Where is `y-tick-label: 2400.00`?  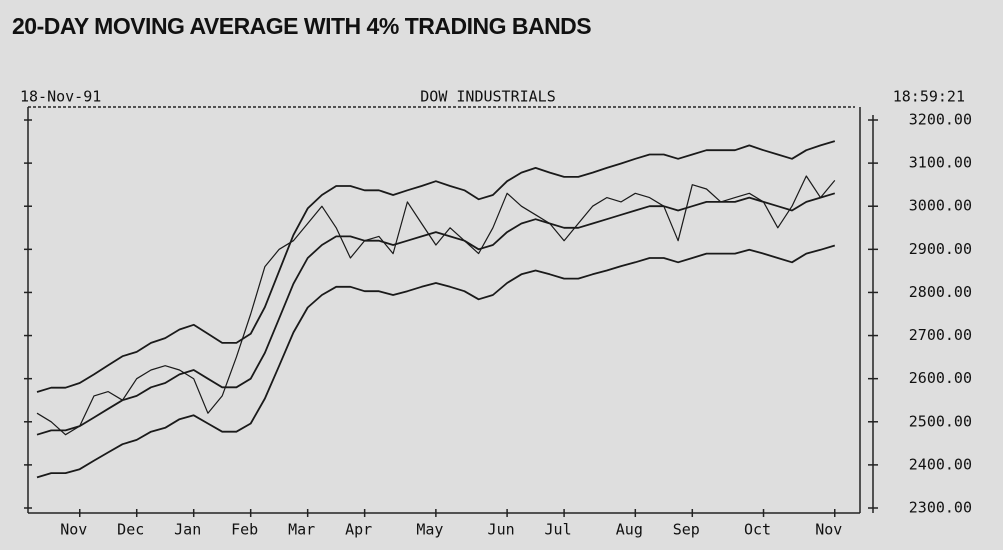
y-tick-label: 2400.00 is located at coordinates (940, 464).